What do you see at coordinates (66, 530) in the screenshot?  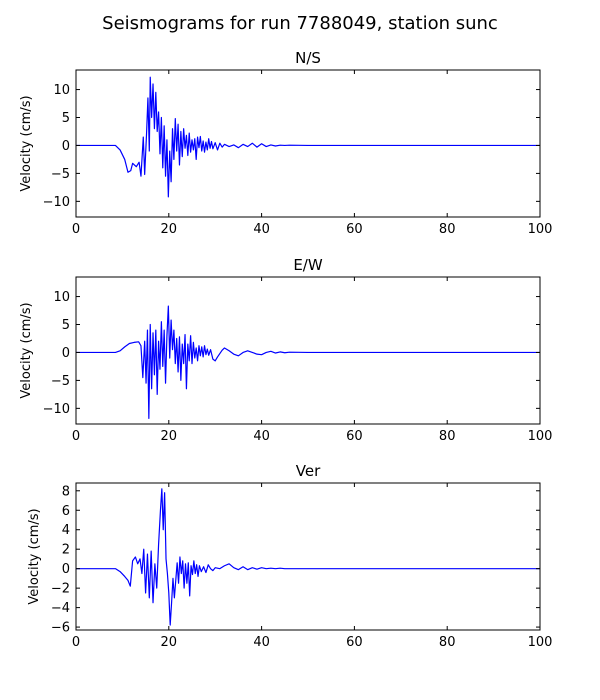 I see `y-tick-label: 4` at bounding box center [66, 530].